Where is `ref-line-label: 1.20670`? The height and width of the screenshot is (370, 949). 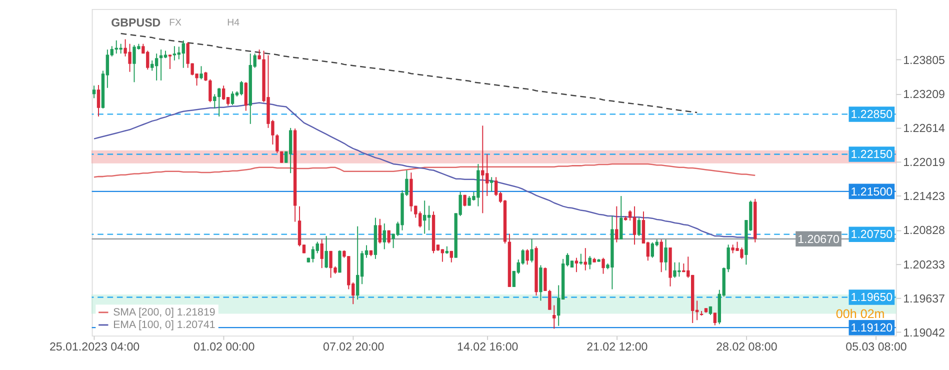
ref-line-label: 1.20670 is located at coordinates (819, 240).